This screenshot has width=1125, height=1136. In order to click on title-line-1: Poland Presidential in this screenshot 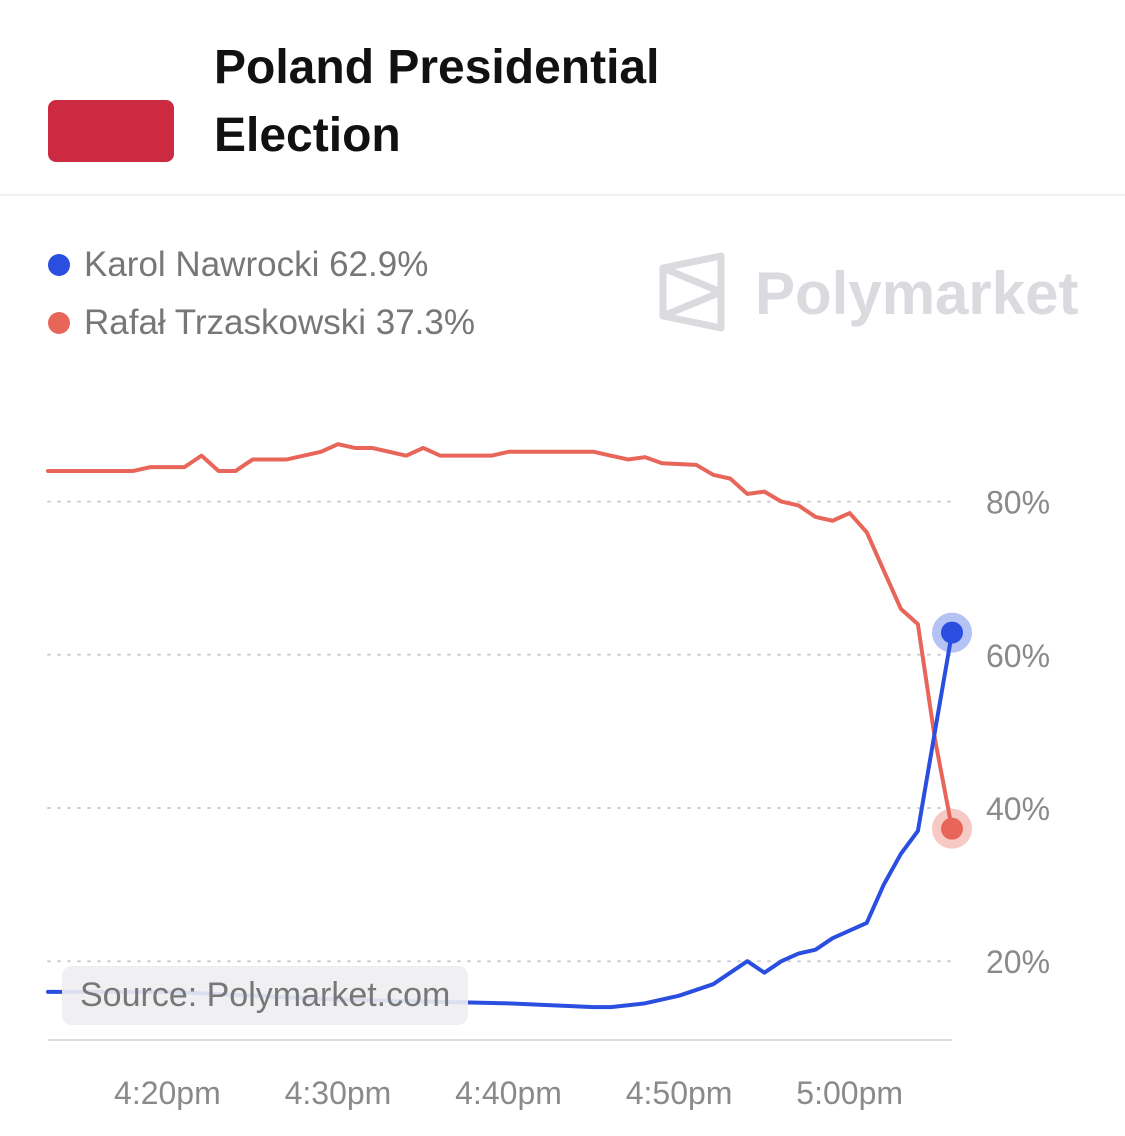, I will do `click(437, 67)`.